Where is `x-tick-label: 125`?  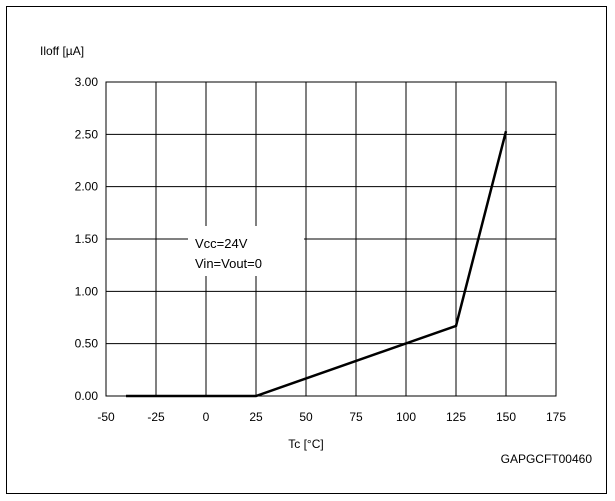 x-tick-label: 125 is located at coordinates (456, 417).